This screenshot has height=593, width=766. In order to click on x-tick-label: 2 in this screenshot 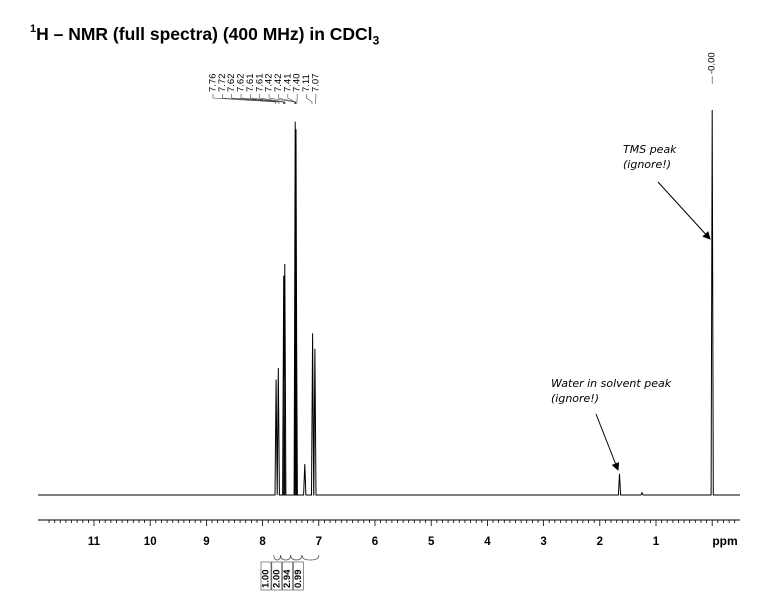, I will do `click(600, 542)`.